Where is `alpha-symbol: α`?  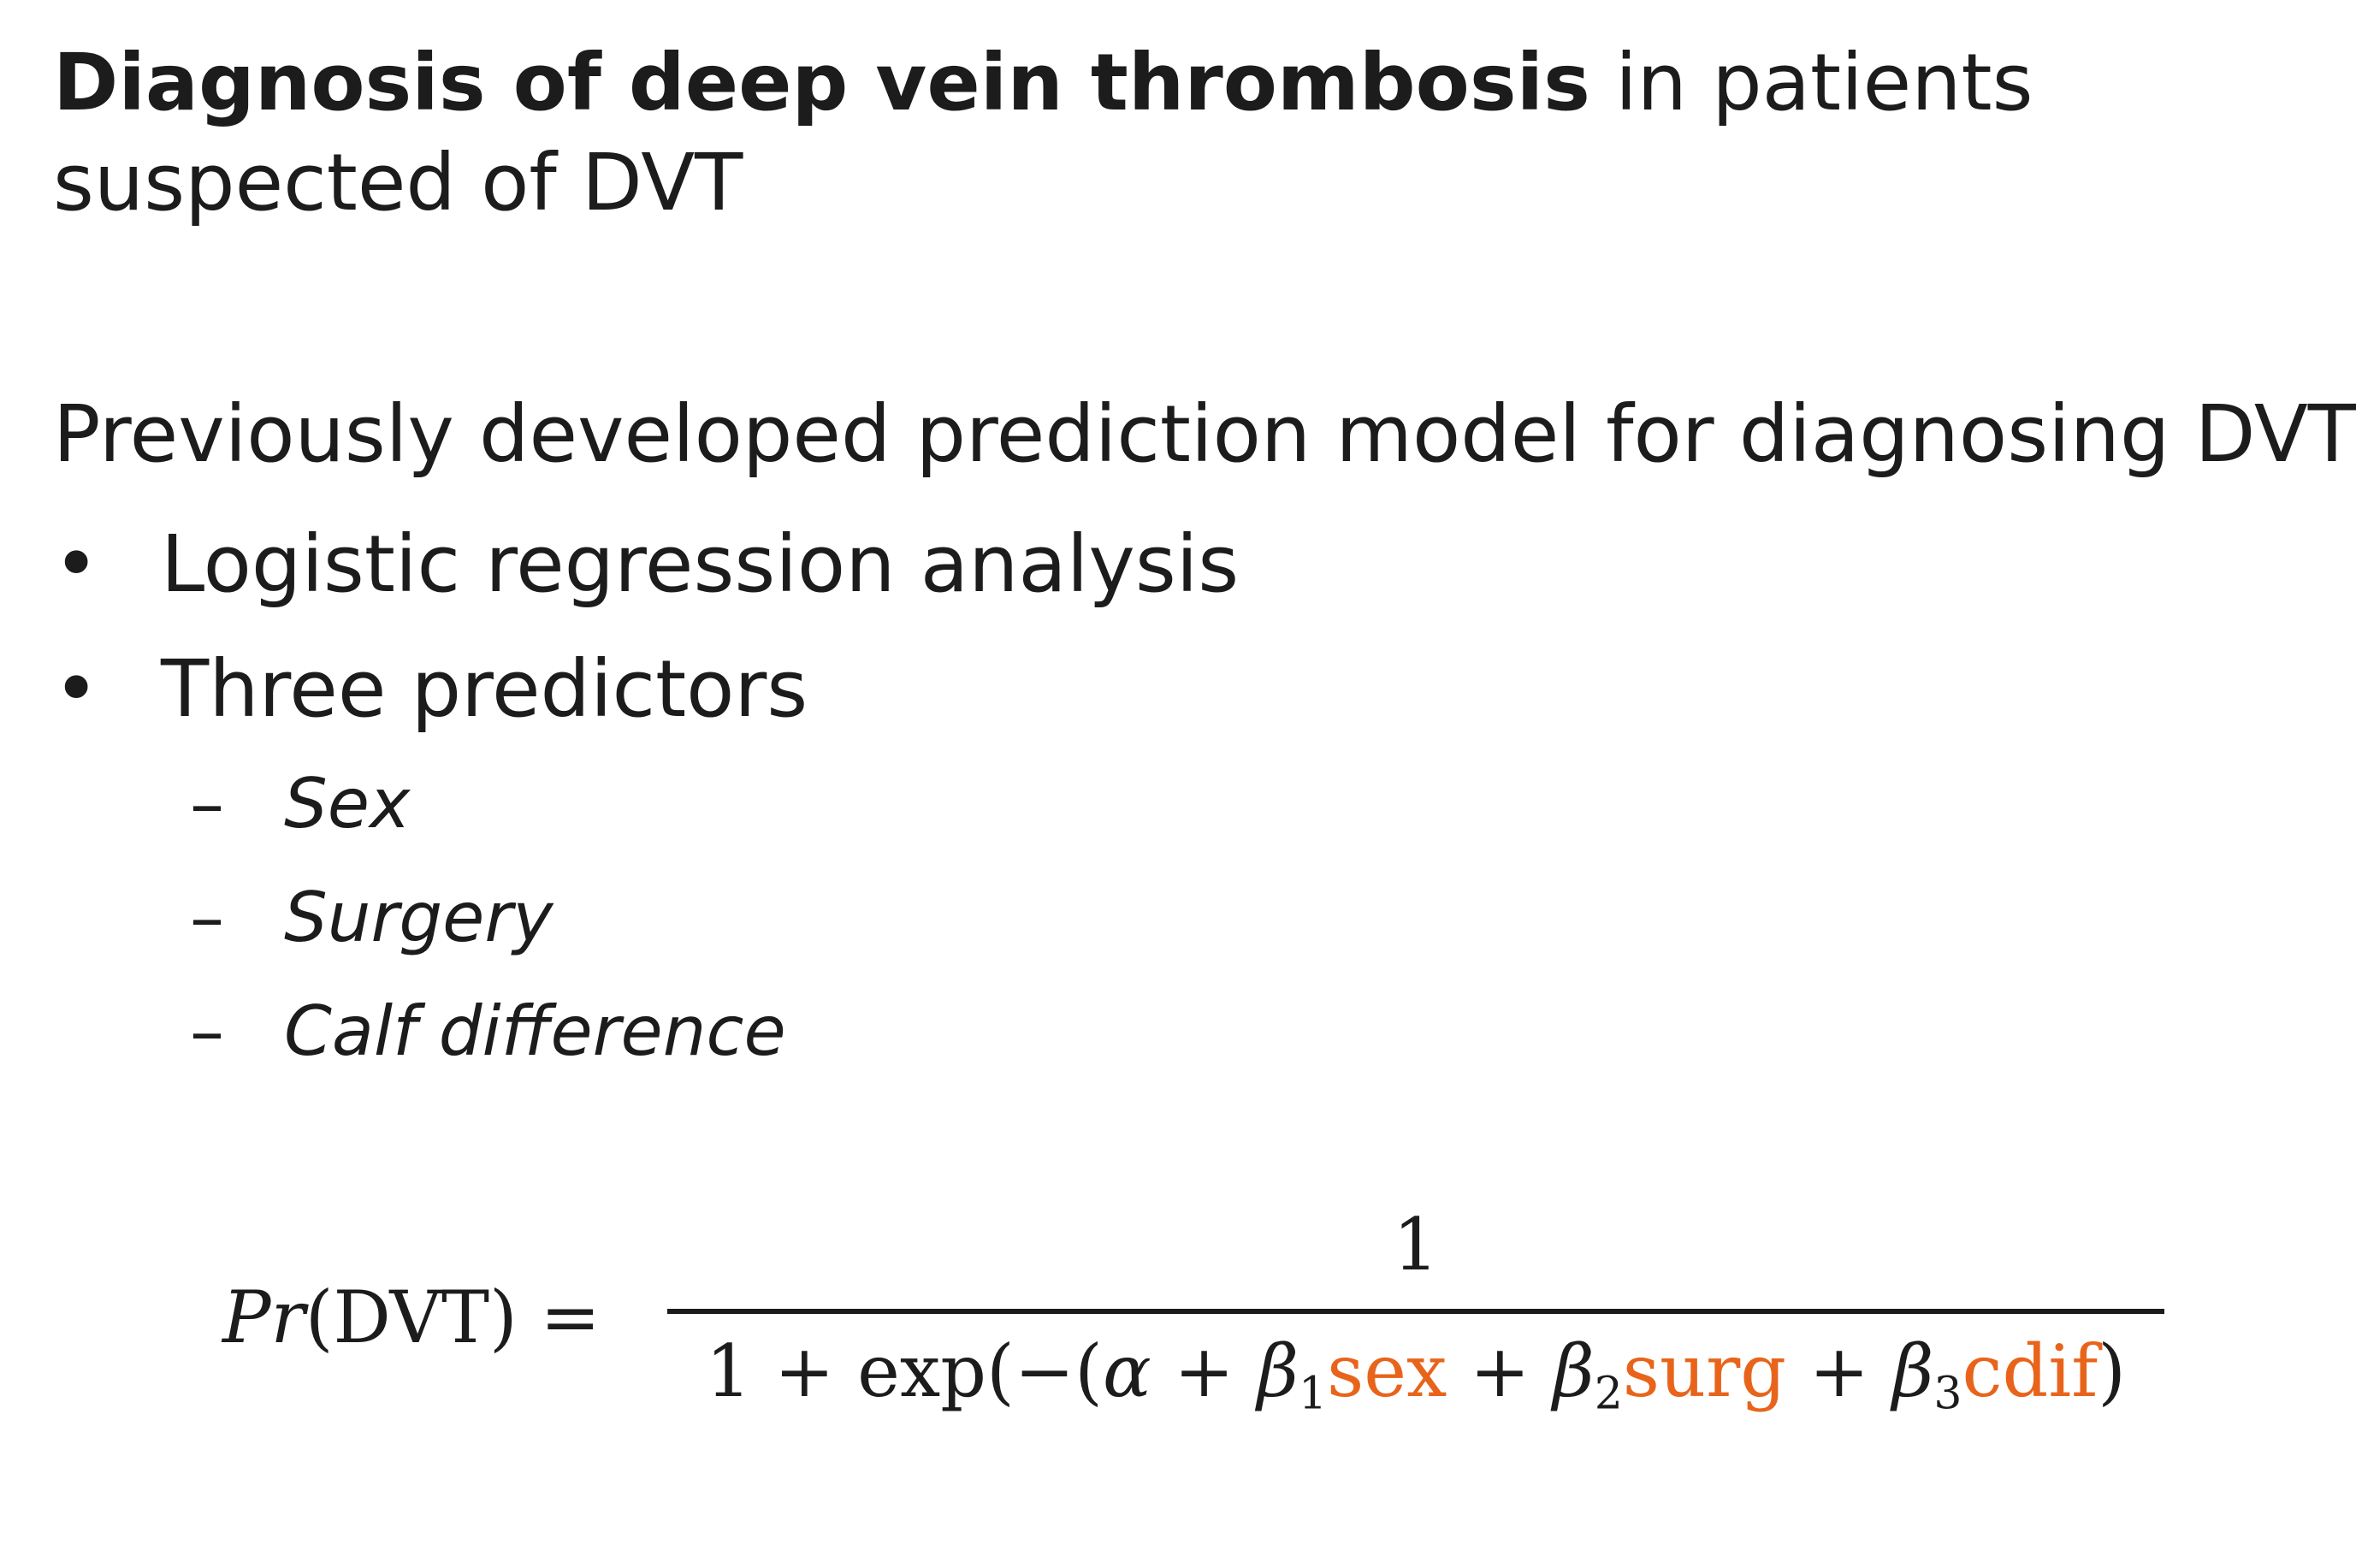
alpha-symbol: α is located at coordinates (1126, 1371).